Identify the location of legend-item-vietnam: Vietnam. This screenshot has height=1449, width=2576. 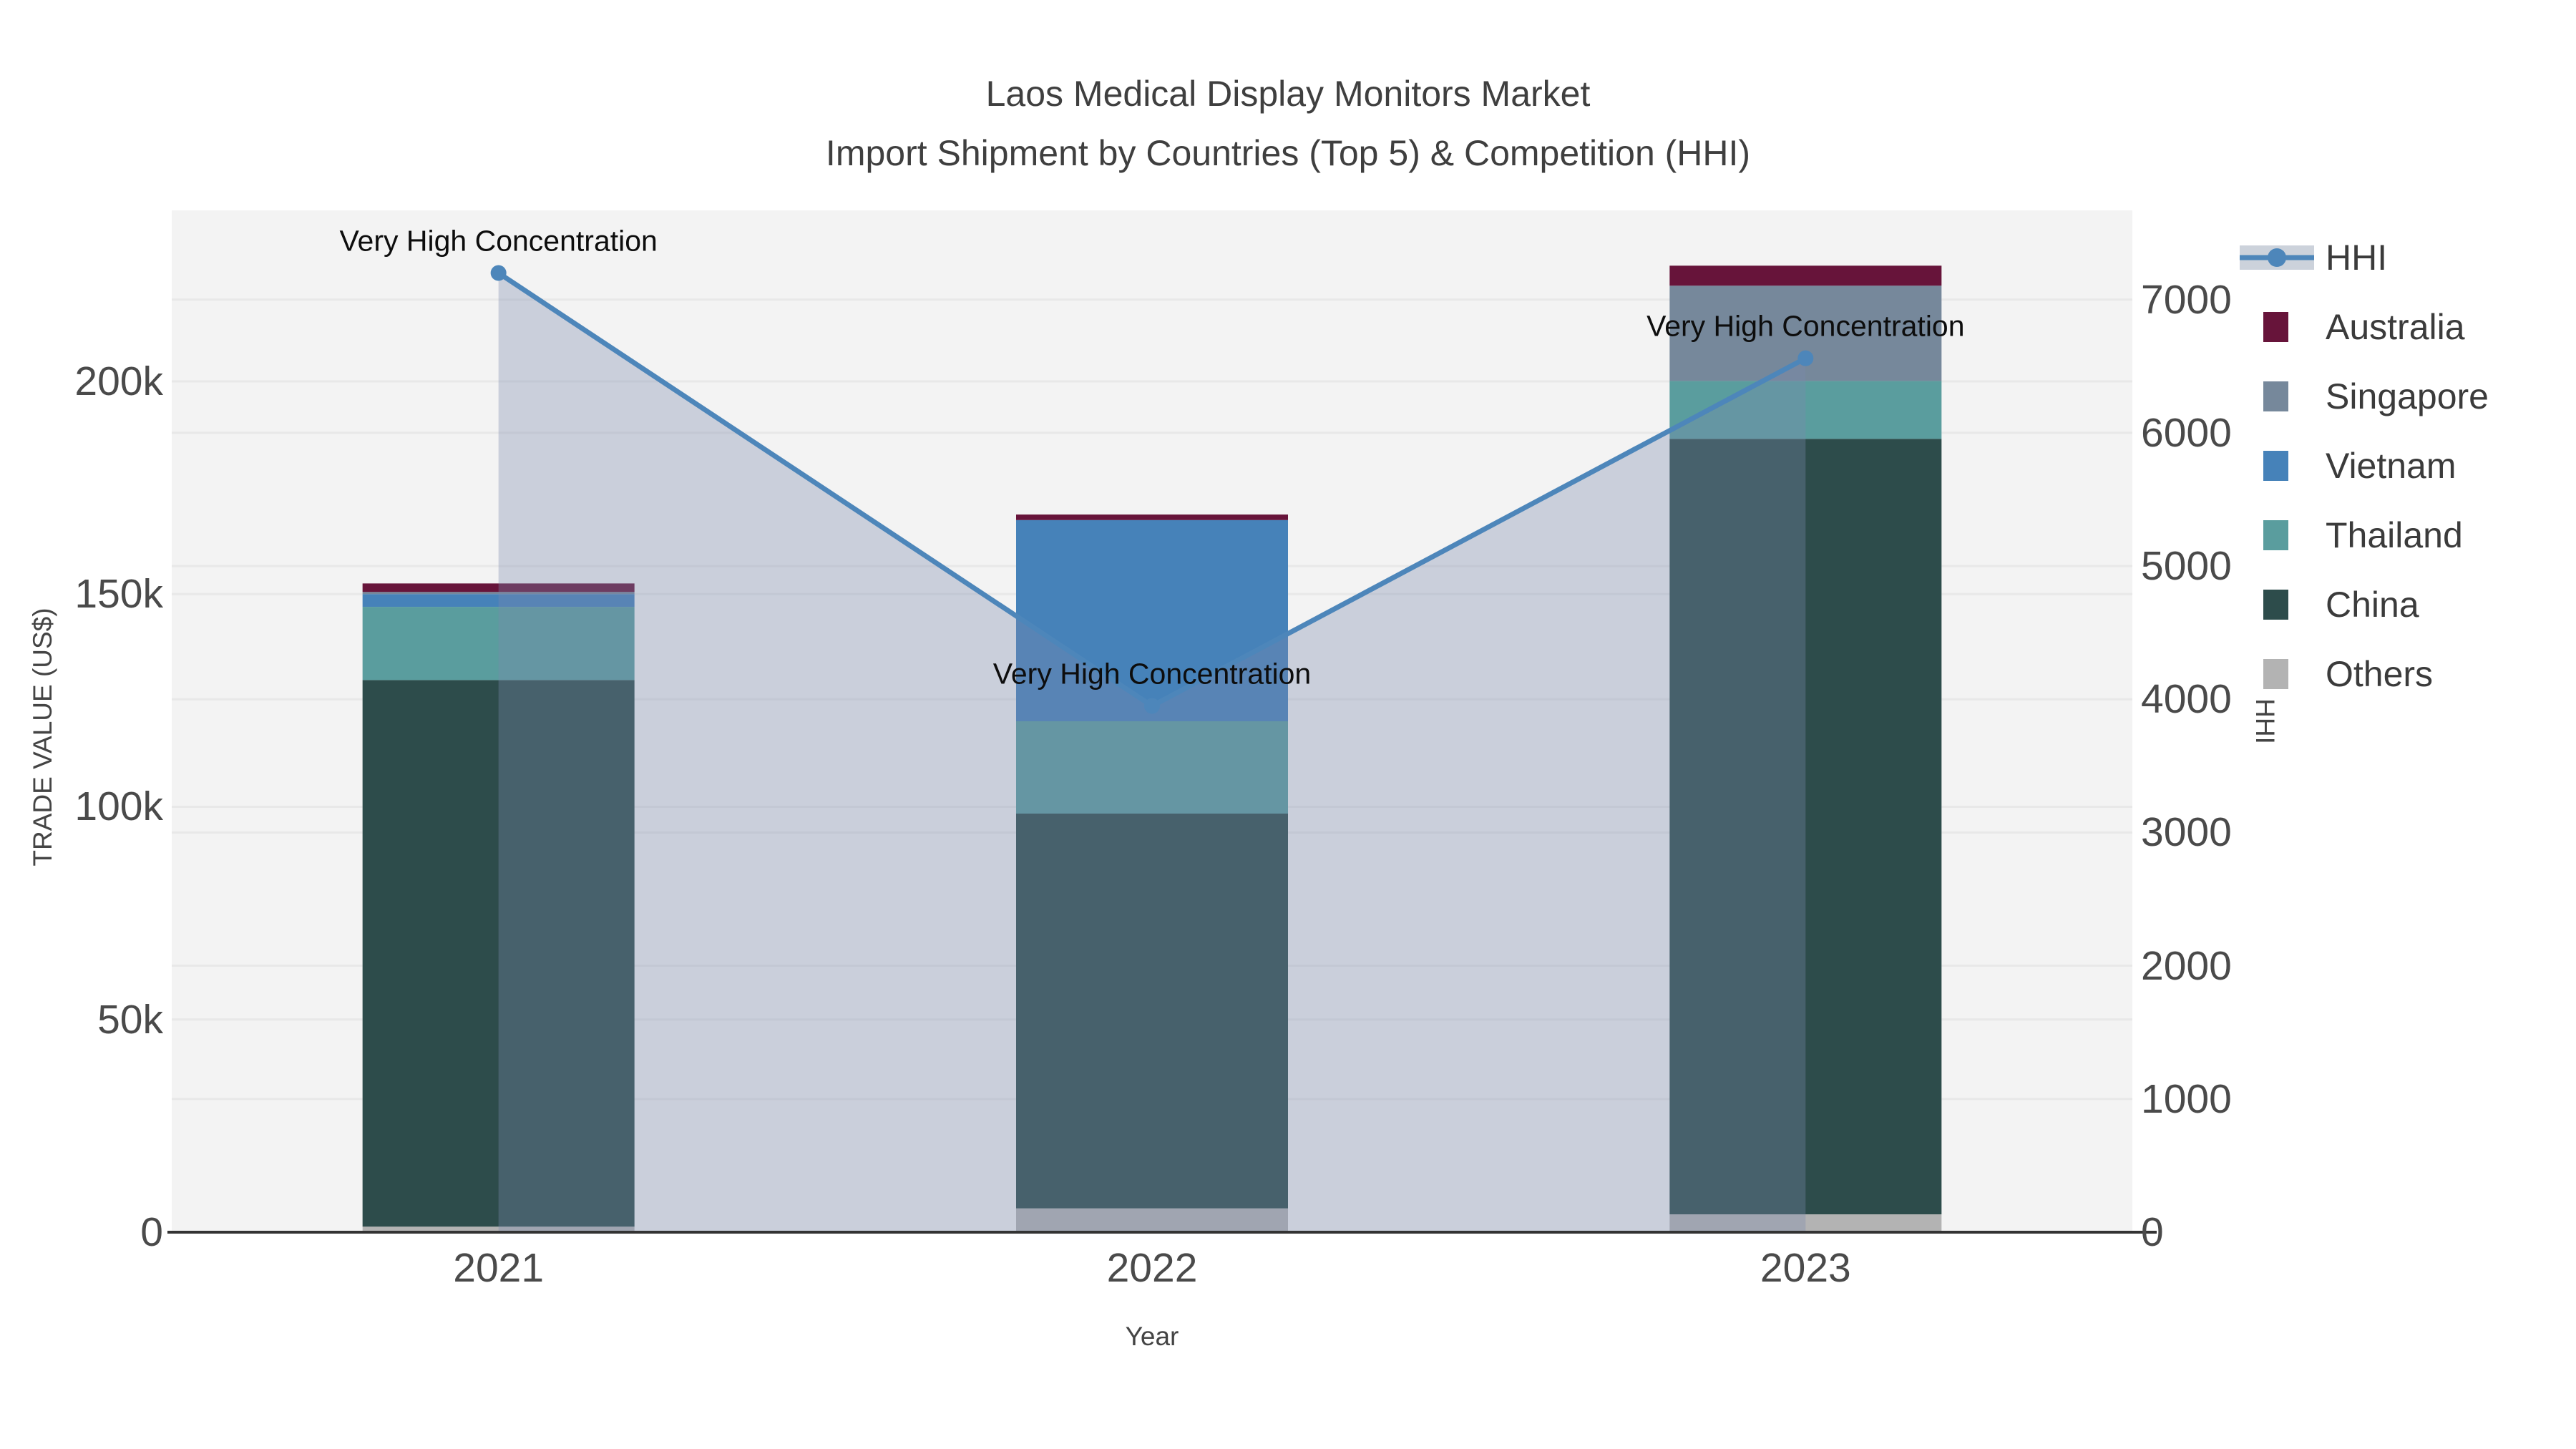
(2403, 466).